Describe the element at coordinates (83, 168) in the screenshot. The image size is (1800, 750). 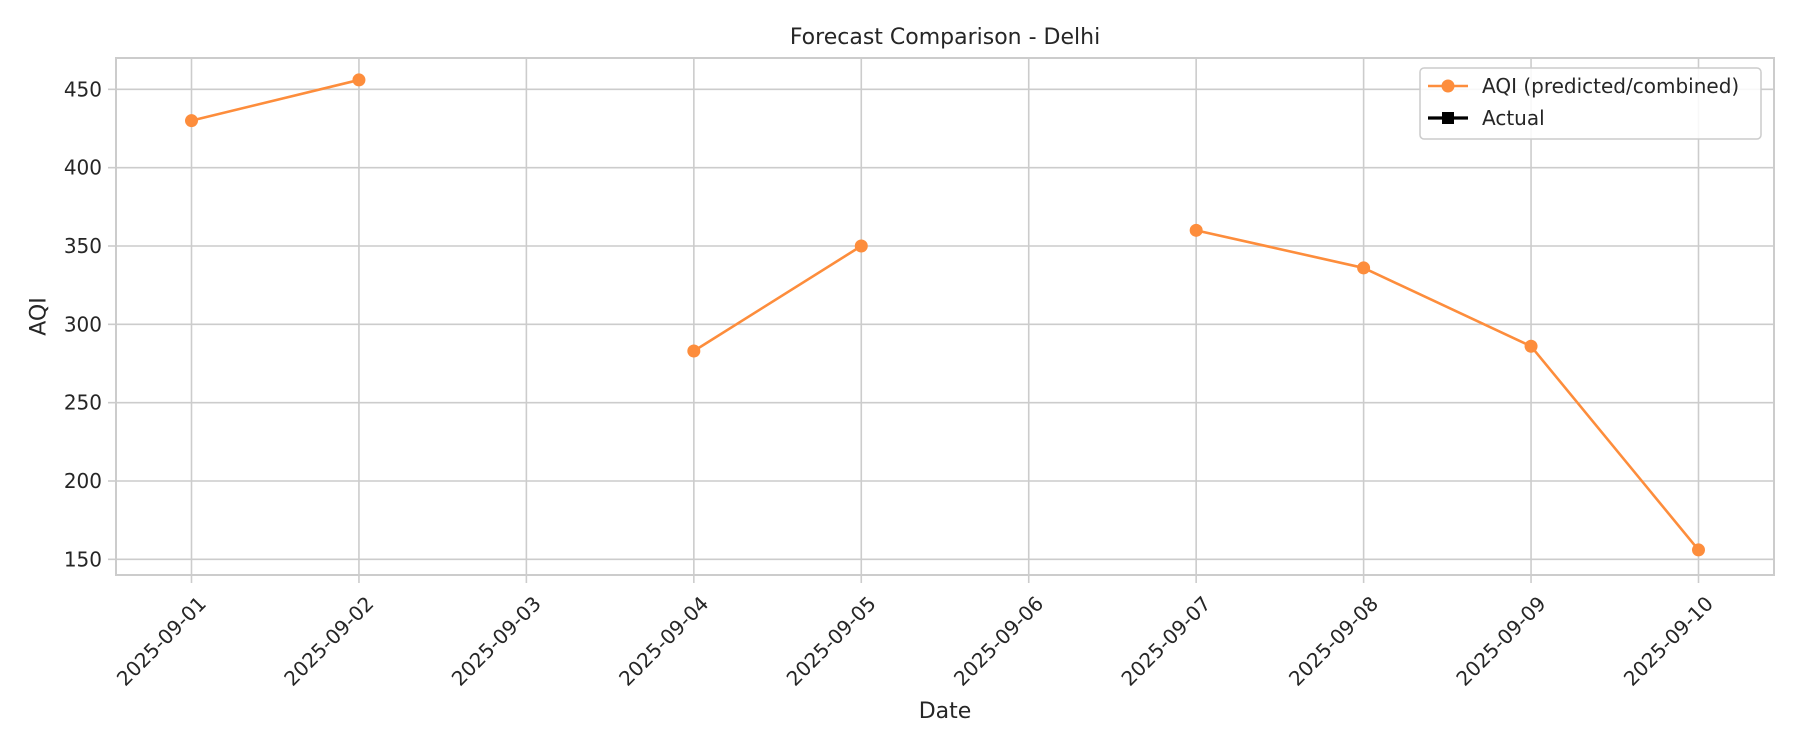
I see `y-tick-label: 400` at that location.